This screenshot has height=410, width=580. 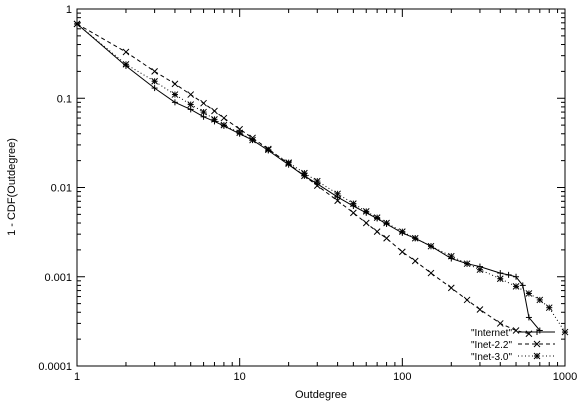 What do you see at coordinates (491, 333) in the screenshot?
I see `legend-label: "Internet"` at bounding box center [491, 333].